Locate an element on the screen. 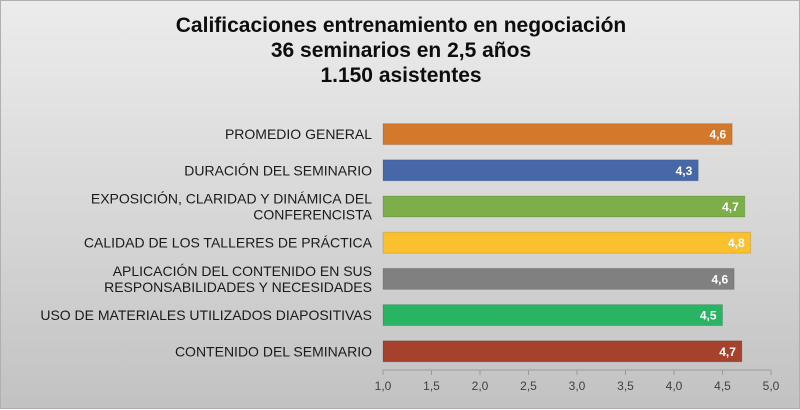 The width and height of the screenshot is (800, 410). category-label: CONTENIDO DEL SEMINARIO is located at coordinates (273, 351).